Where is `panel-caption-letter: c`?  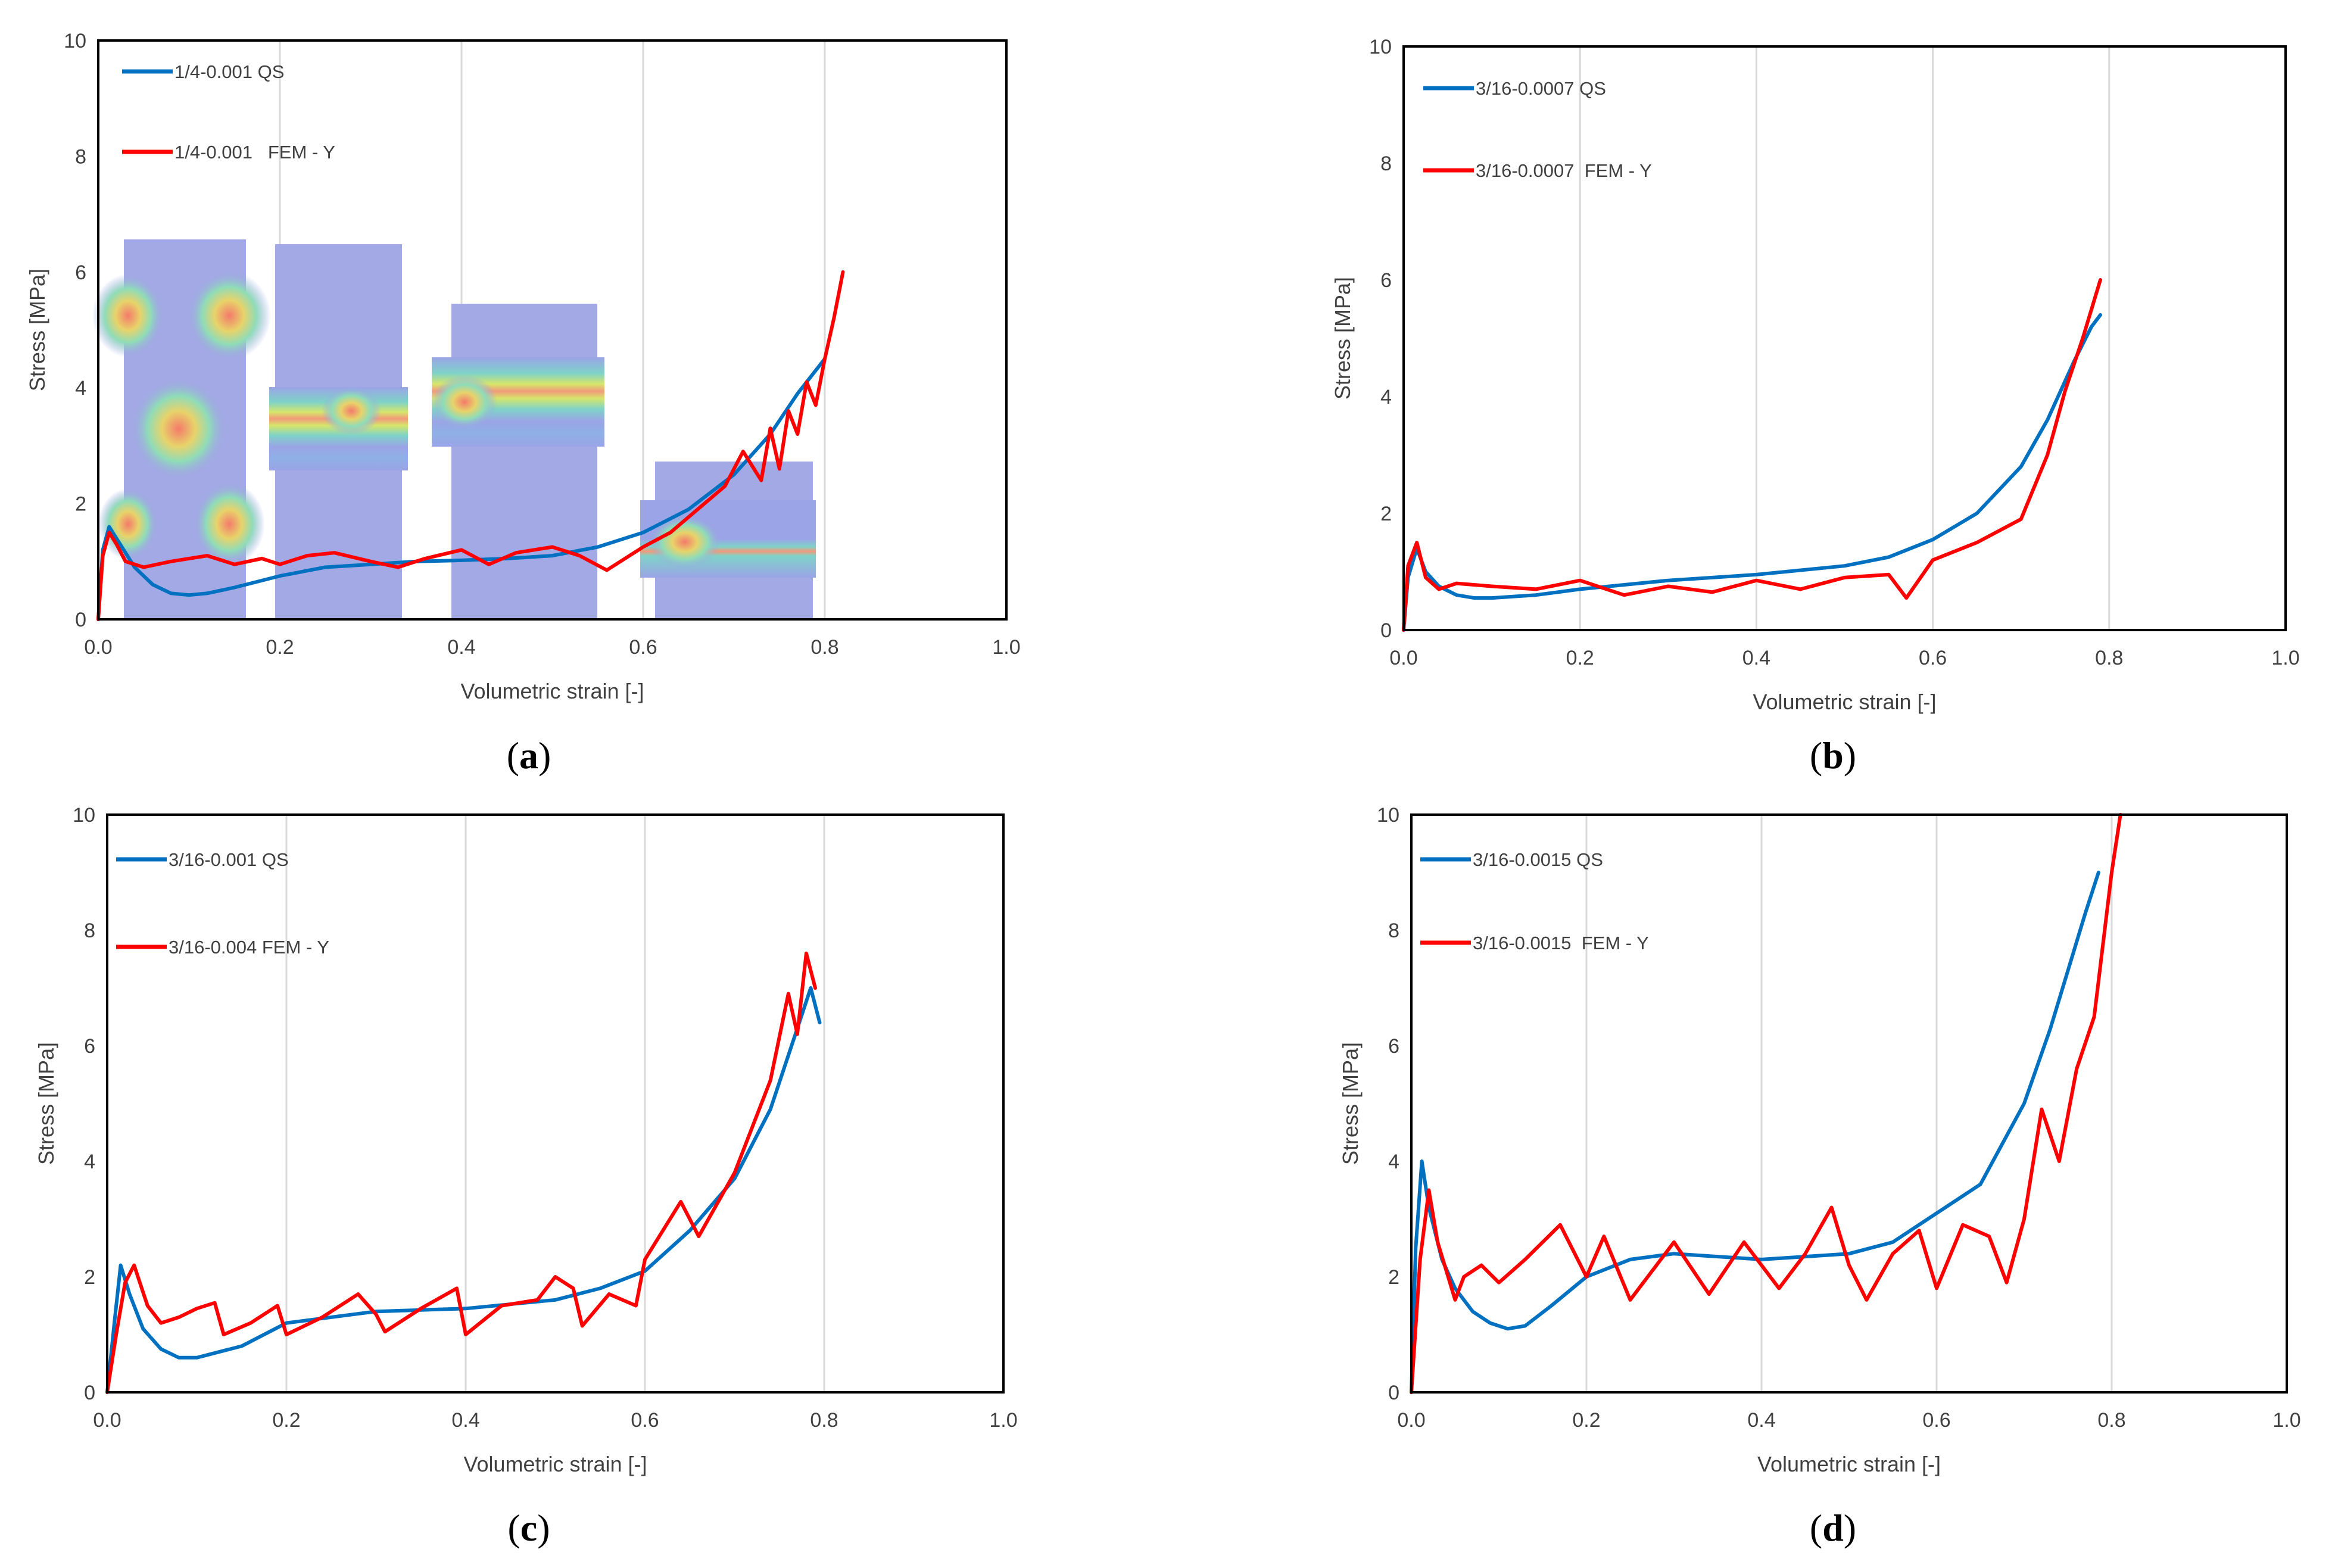 panel-caption-letter: c is located at coordinates (528, 1528).